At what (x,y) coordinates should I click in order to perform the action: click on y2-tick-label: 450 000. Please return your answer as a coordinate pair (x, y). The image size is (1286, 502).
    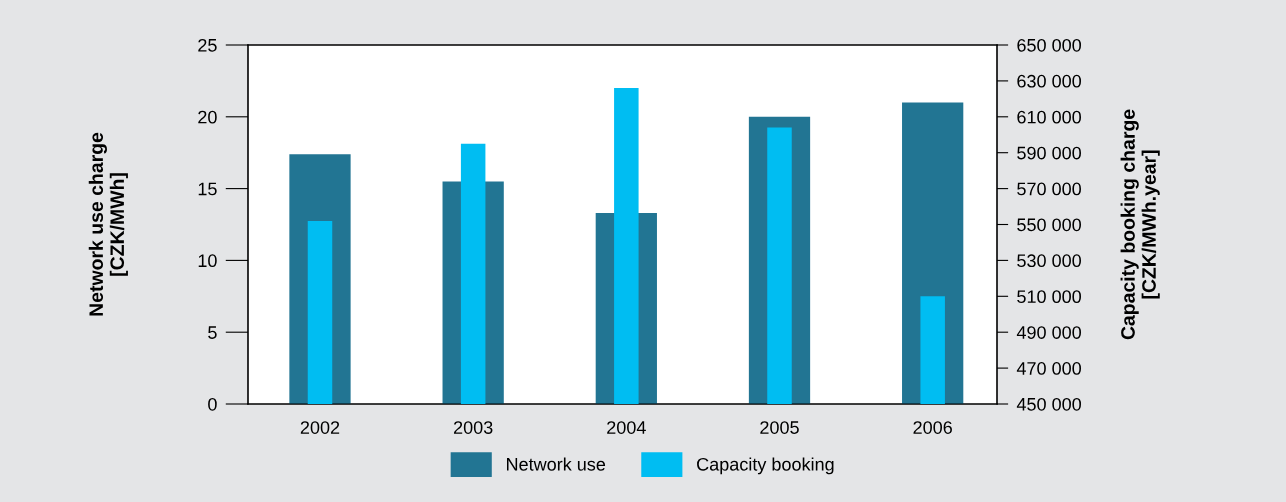
    Looking at the image, I should click on (1048, 404).